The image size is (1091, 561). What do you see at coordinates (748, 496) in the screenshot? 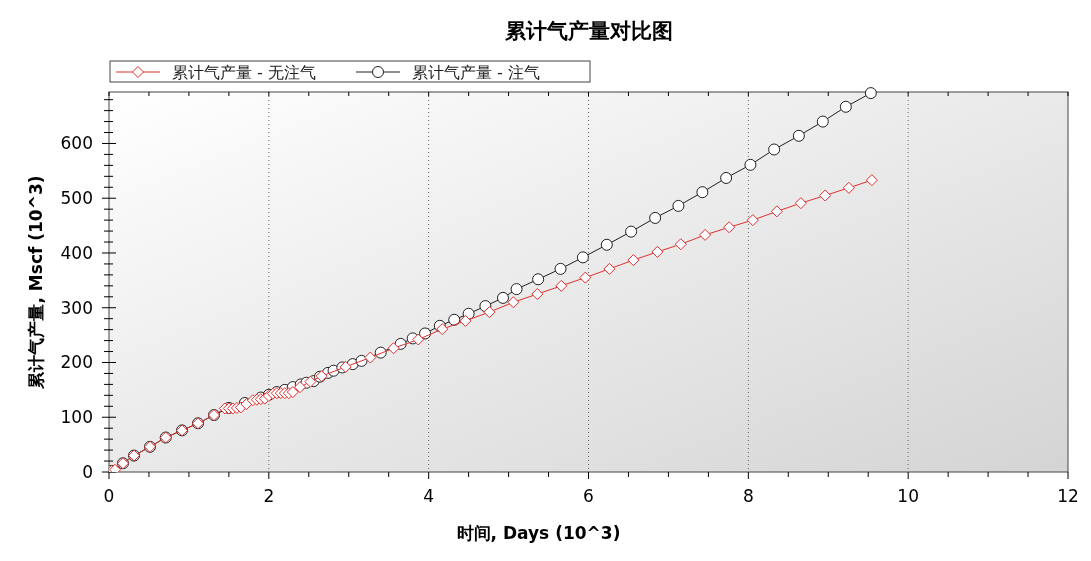
I see `x-tick-label: 8` at bounding box center [748, 496].